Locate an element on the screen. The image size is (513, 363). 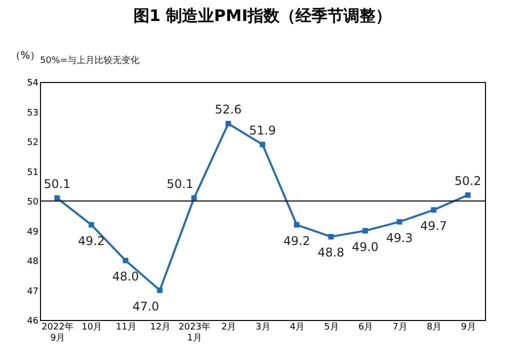
x-tick-label: 11月 is located at coordinates (126, 327).